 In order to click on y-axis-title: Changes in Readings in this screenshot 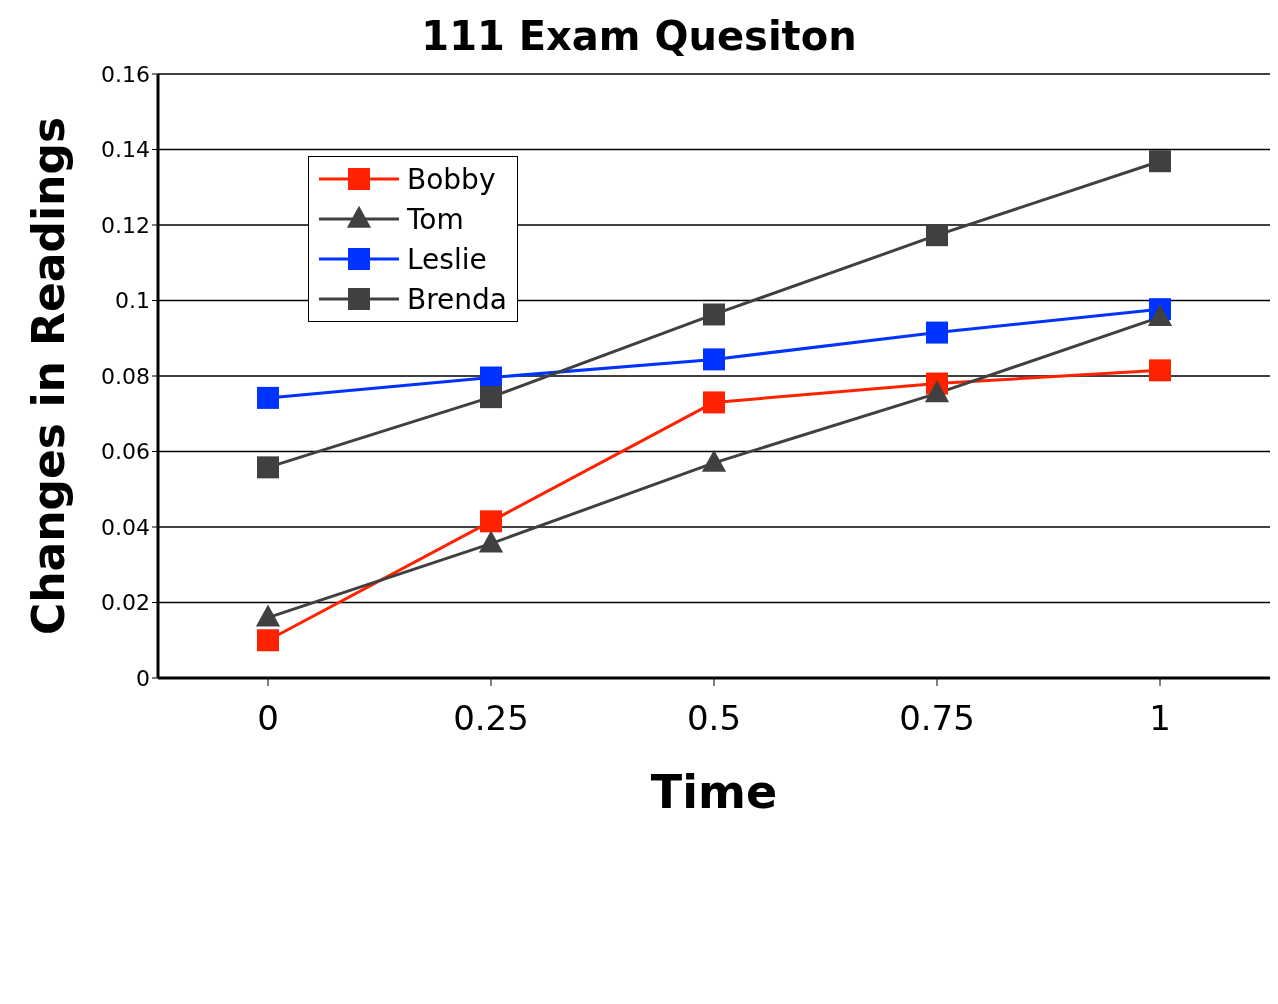, I will do `click(48, 376)`.